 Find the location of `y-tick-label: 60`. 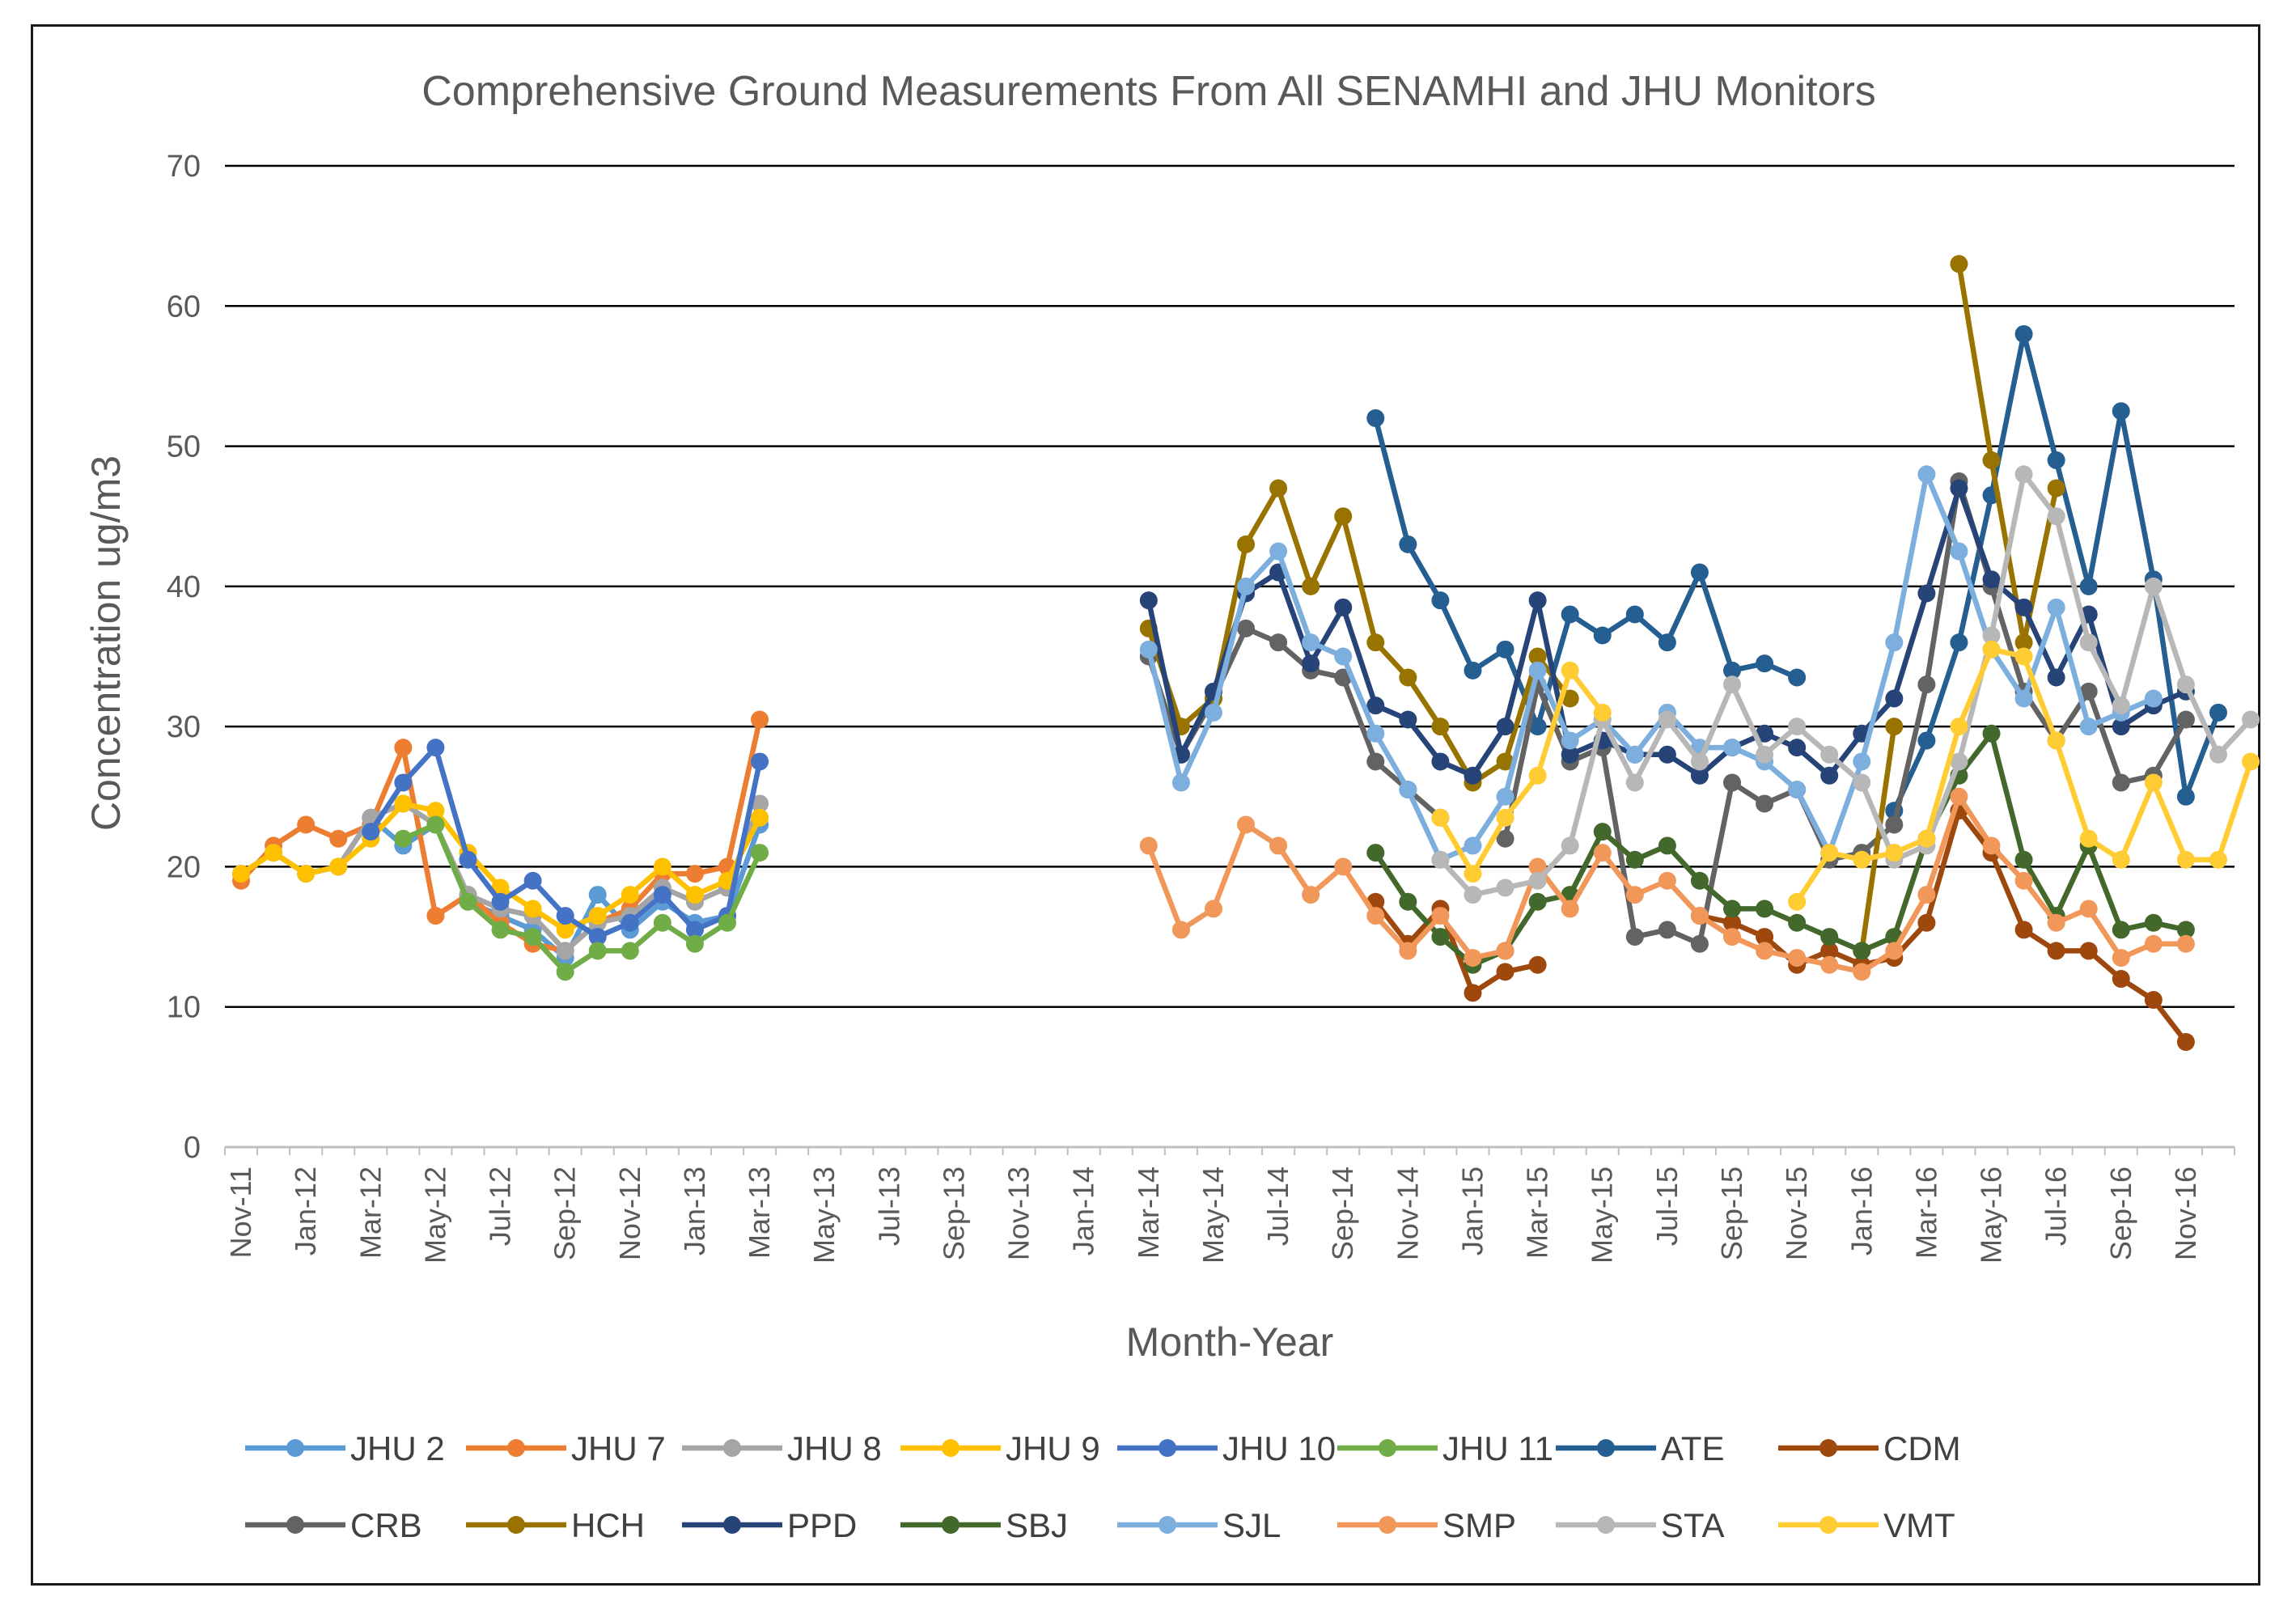

y-tick-label: 60 is located at coordinates (184, 307).